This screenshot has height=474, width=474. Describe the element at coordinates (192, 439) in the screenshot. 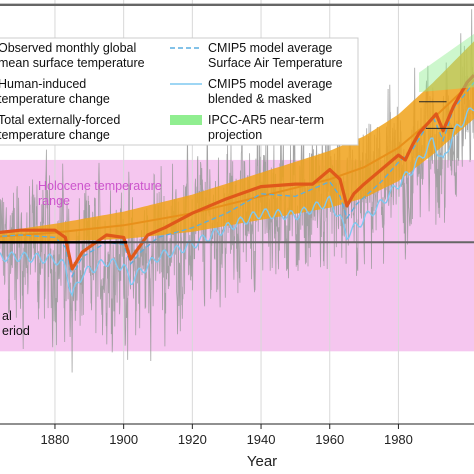

I see `x-tick-label: 1920` at that location.